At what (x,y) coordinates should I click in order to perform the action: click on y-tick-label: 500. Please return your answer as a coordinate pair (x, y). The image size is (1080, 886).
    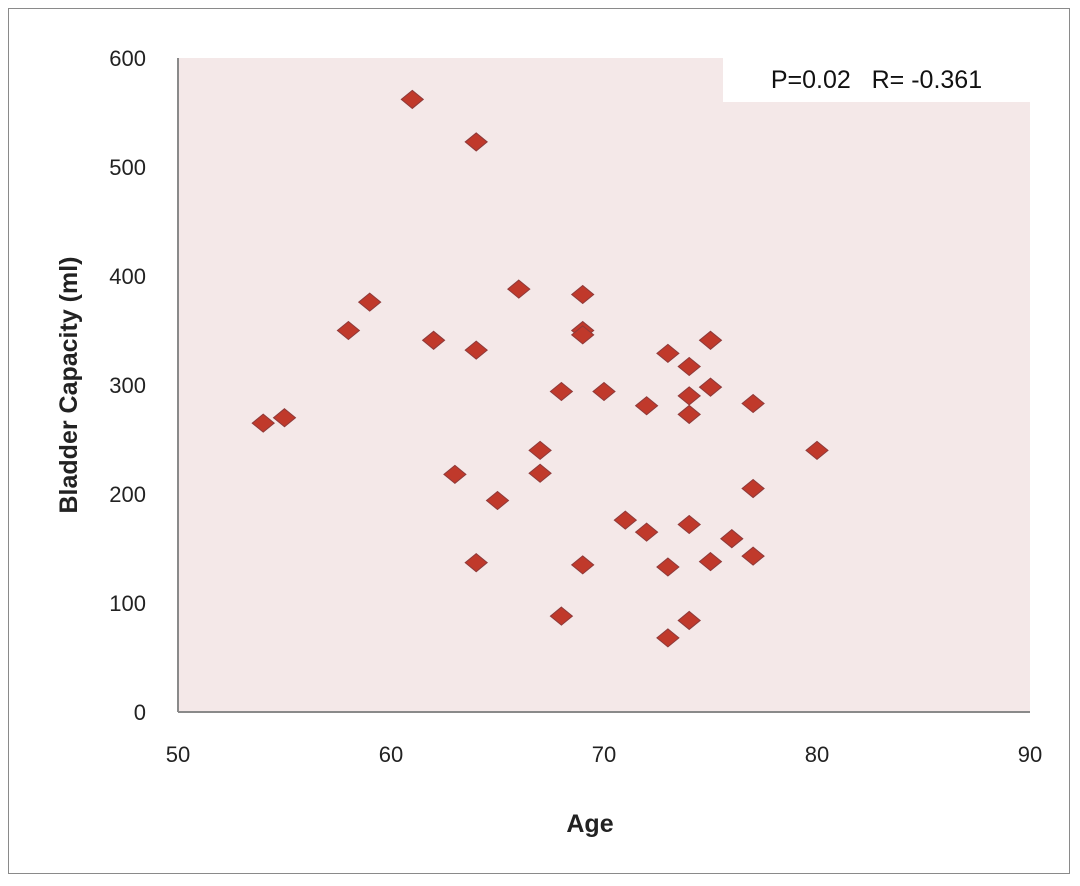
    Looking at the image, I should click on (127, 167).